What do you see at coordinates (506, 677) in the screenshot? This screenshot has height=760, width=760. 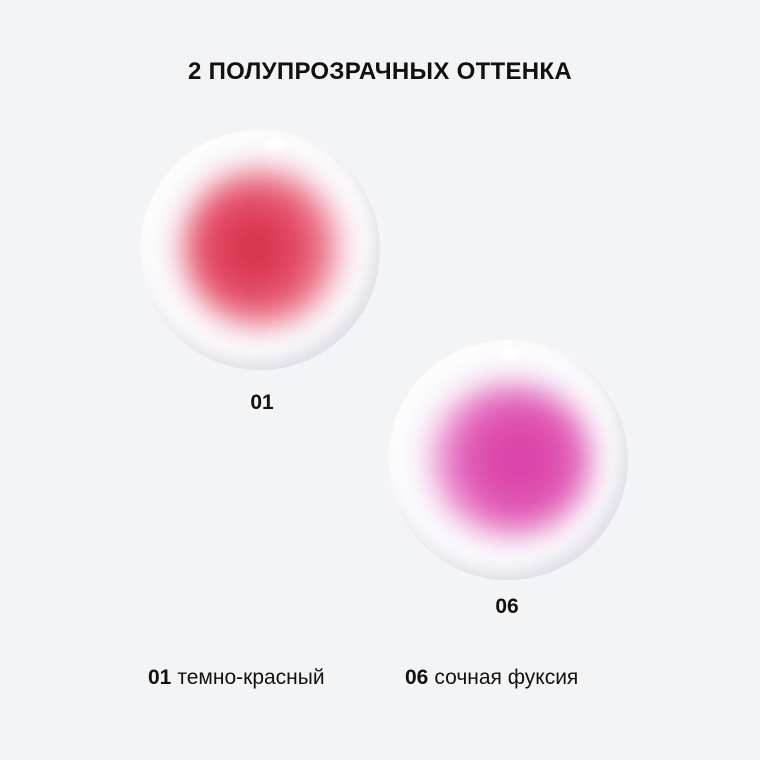 I see `legend-name: сочная фуксия` at bounding box center [506, 677].